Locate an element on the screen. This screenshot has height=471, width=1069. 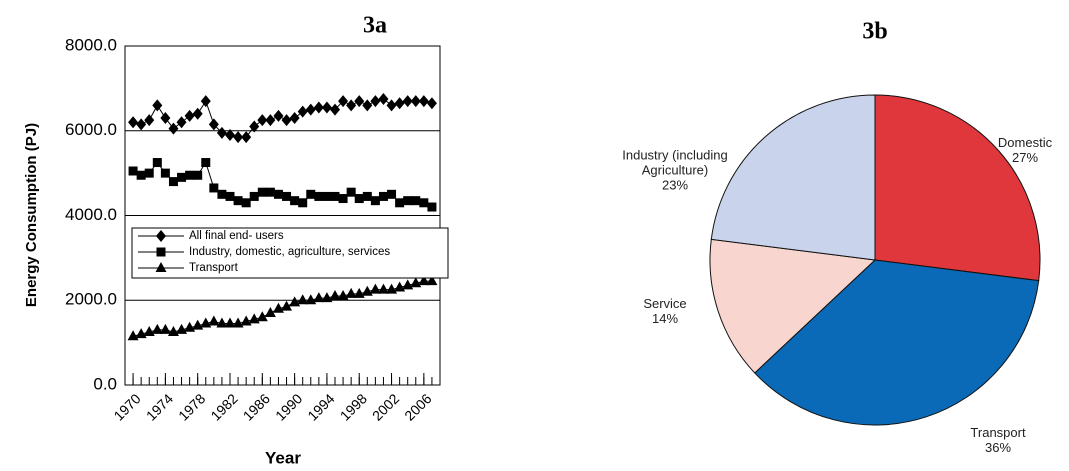
chart-title: 3a is located at coordinates (375, 26).